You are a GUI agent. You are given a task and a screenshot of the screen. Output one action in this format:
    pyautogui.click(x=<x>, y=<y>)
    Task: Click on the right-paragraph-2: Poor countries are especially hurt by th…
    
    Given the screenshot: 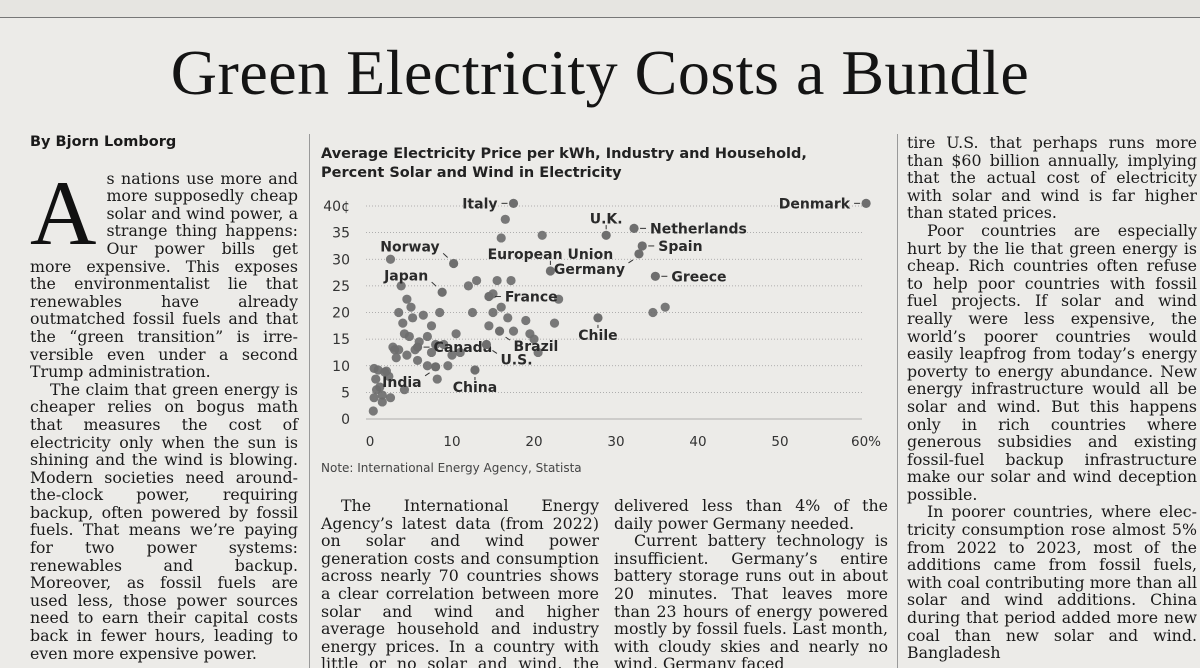 What is the action you would take?
    pyautogui.click(x=1052, y=362)
    